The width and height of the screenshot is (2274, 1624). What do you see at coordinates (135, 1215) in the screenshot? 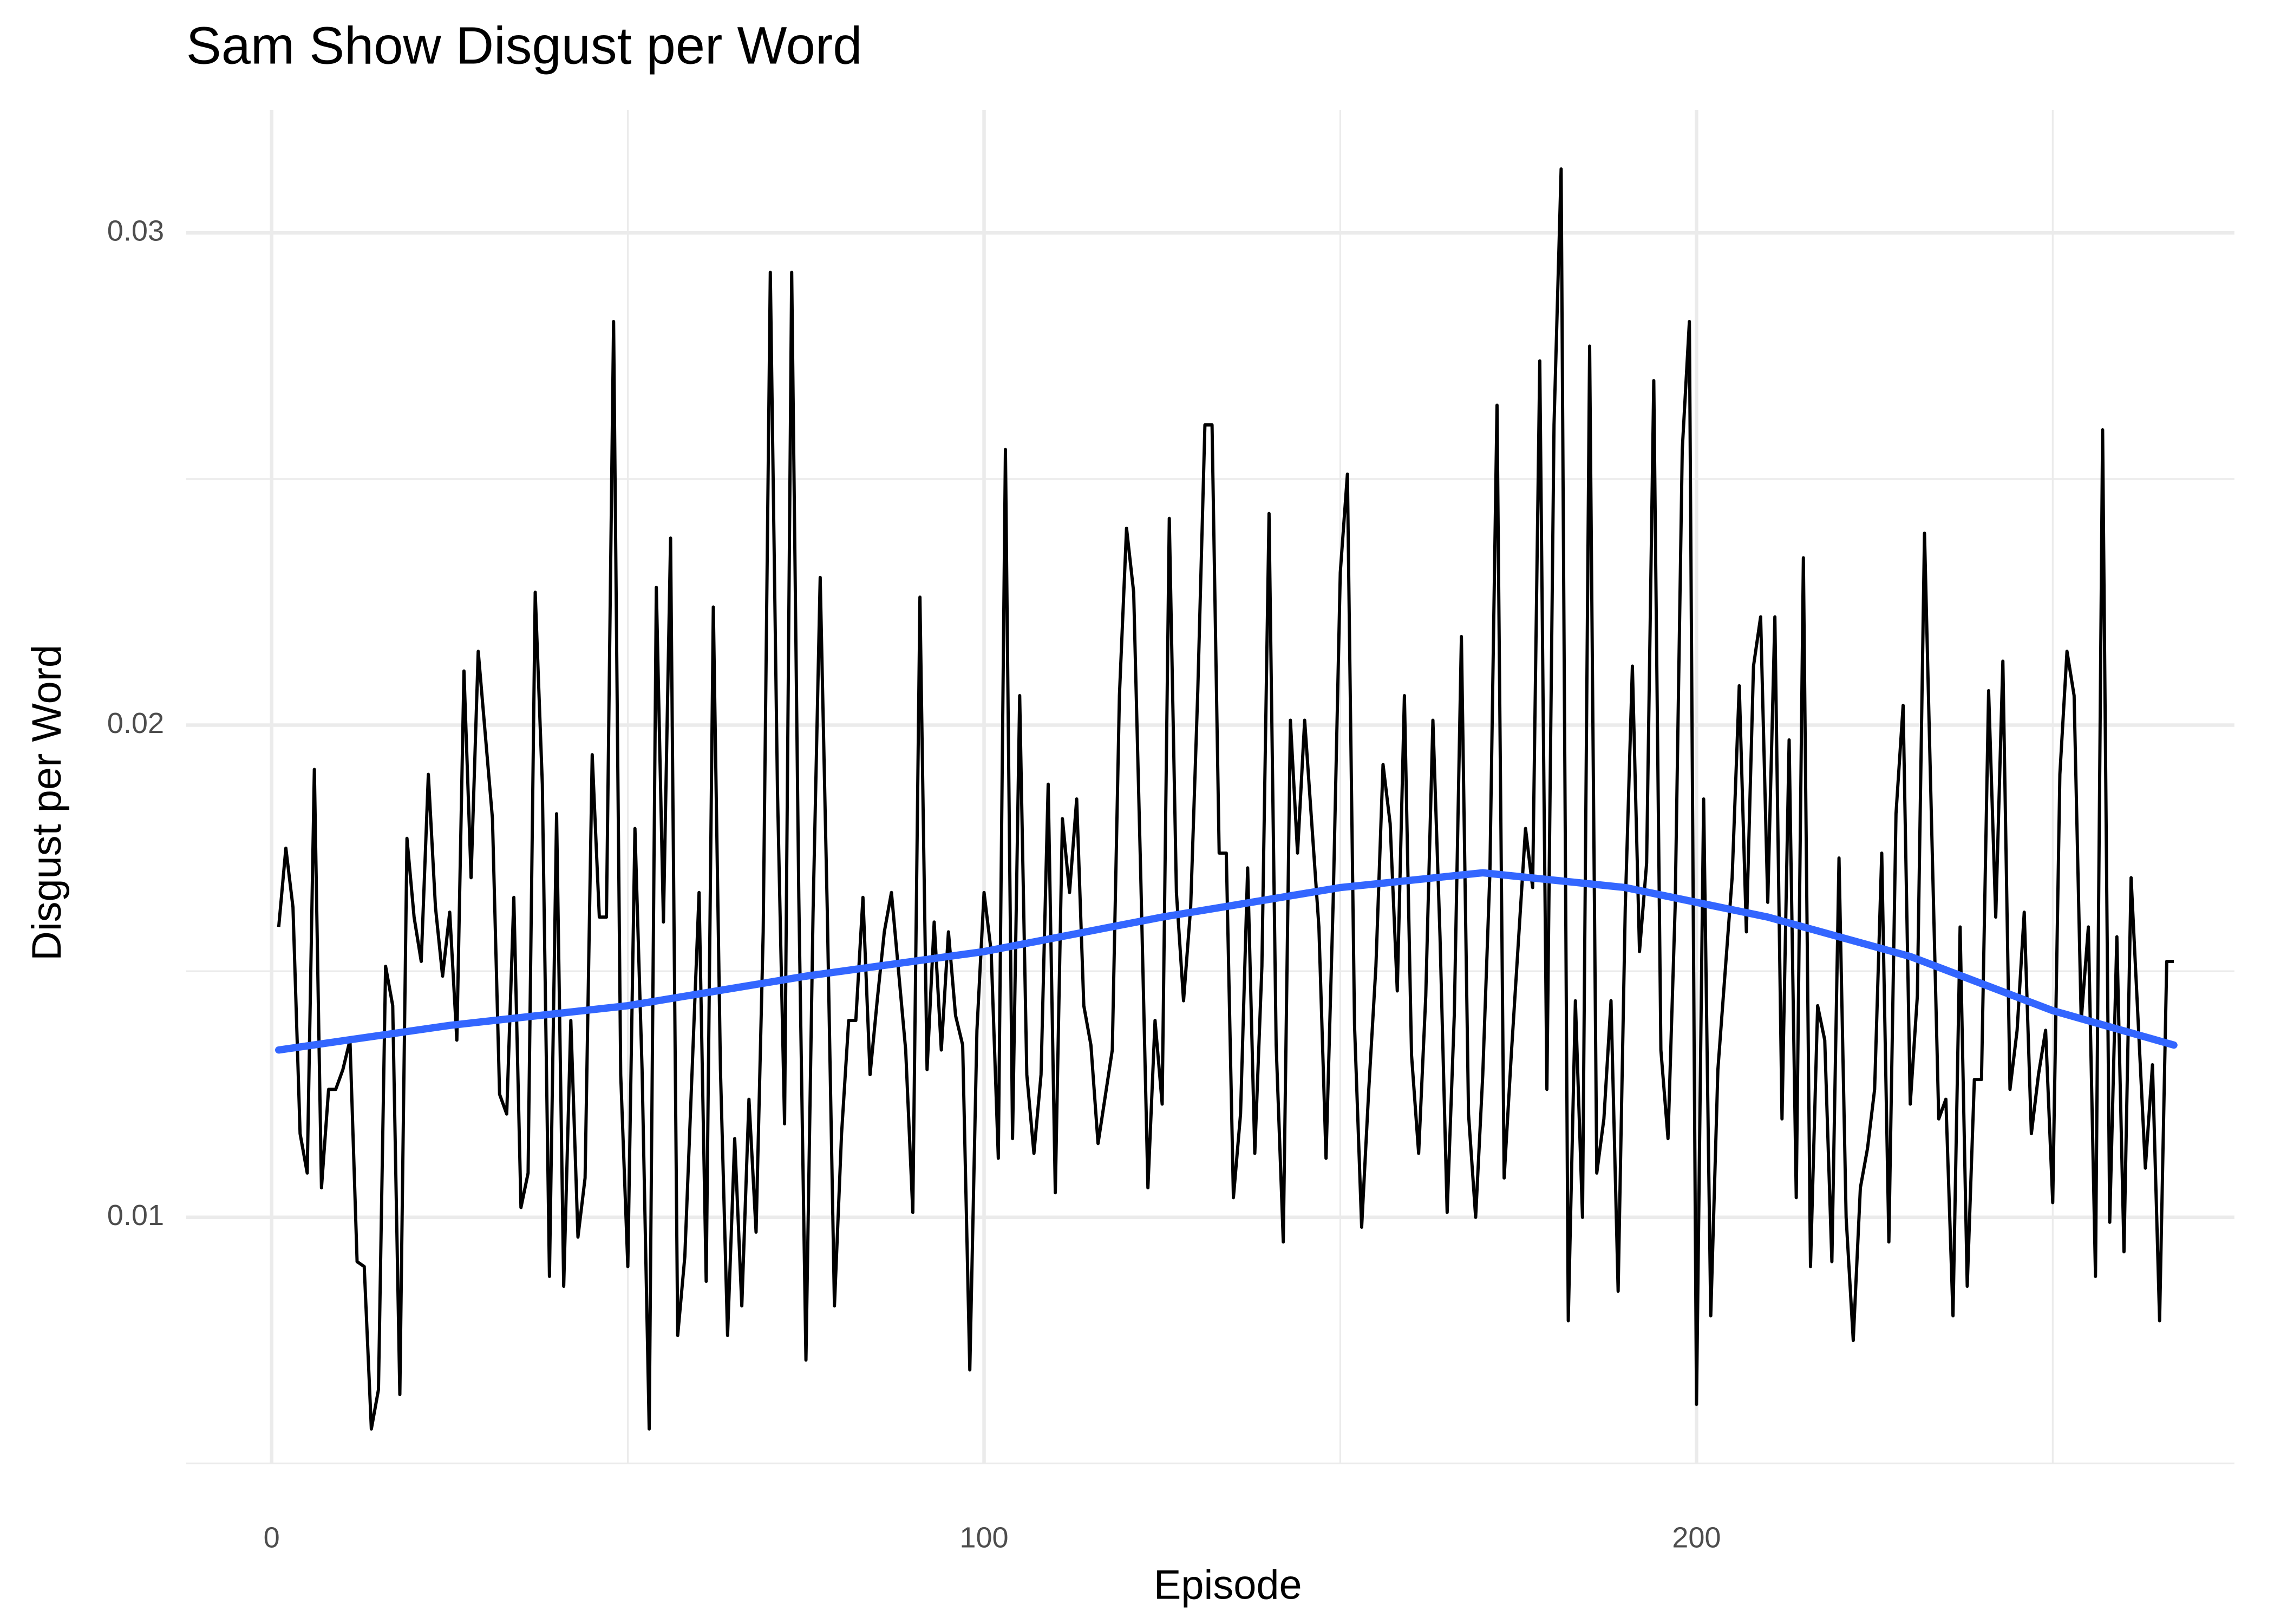
I see `y-tick-label: 0.01` at bounding box center [135, 1215].